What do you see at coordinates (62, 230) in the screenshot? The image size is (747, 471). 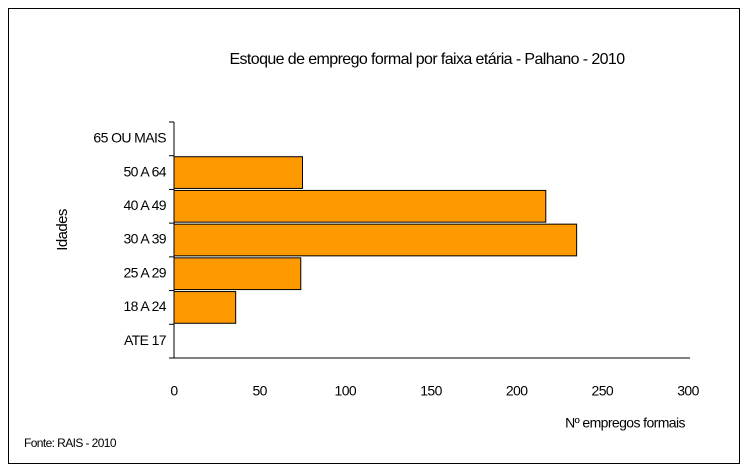 I see `y-axis-title: Idades` at bounding box center [62, 230].